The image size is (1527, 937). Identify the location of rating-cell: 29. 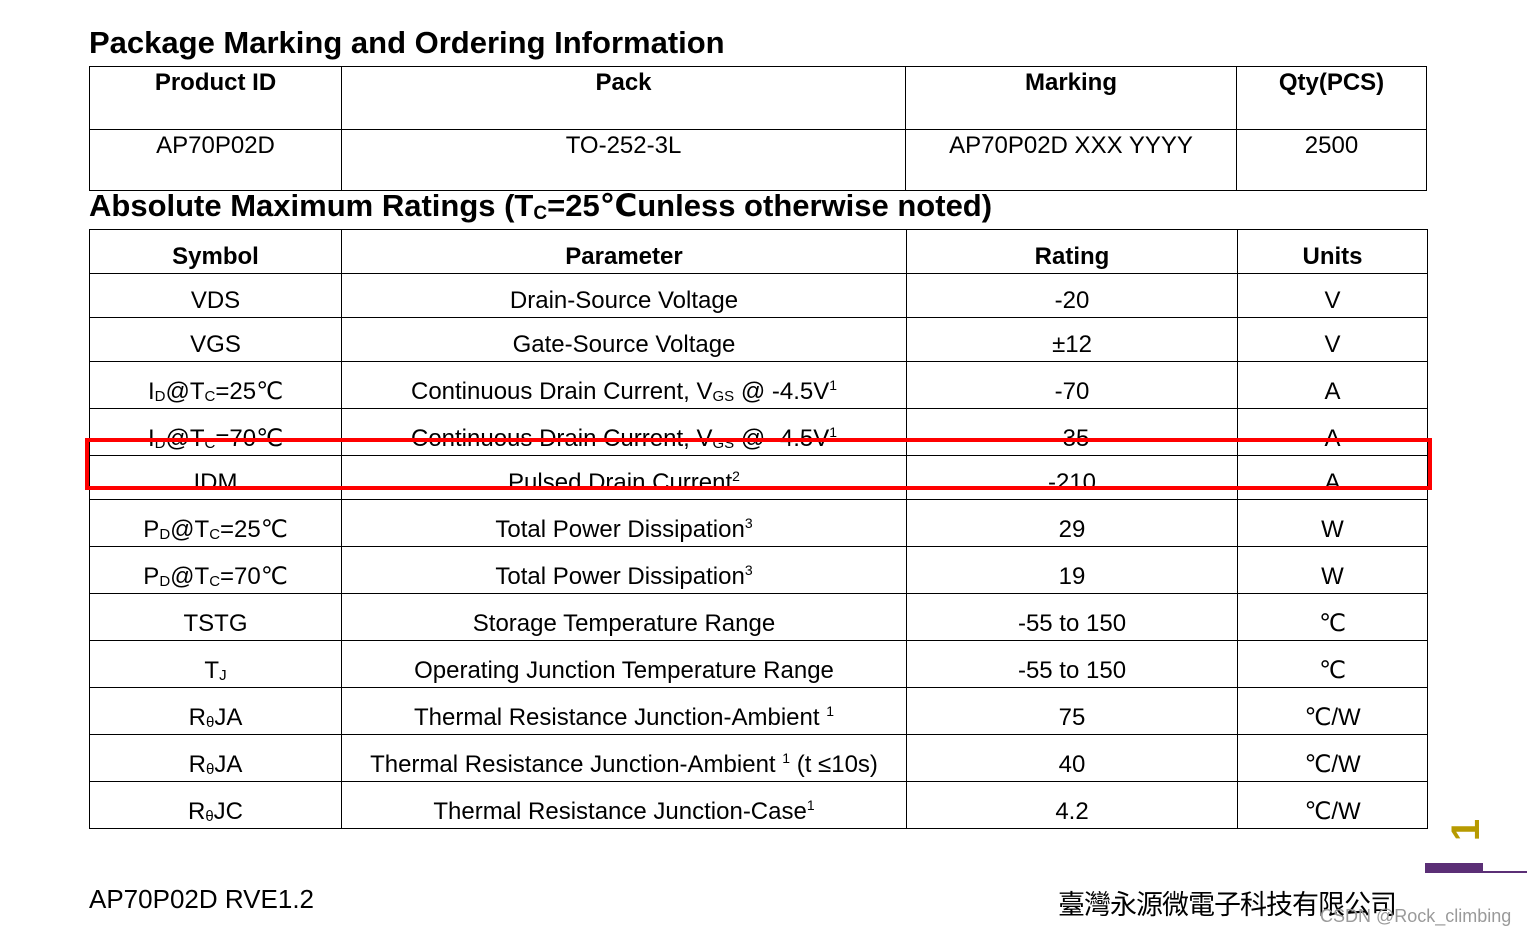
(1072, 523).